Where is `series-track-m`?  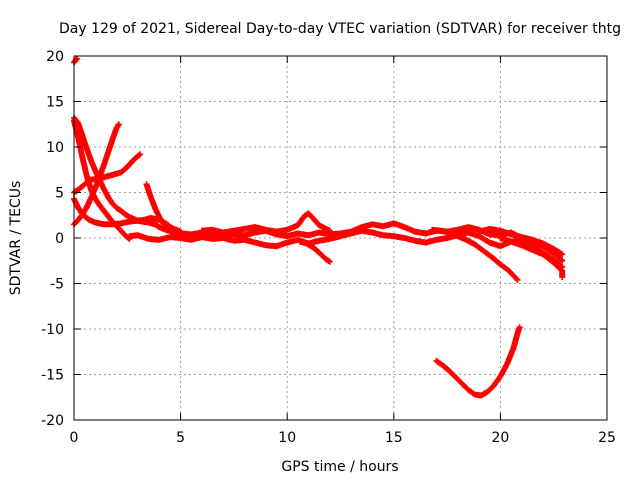
series-track-m is located at coordinates (531, 258).